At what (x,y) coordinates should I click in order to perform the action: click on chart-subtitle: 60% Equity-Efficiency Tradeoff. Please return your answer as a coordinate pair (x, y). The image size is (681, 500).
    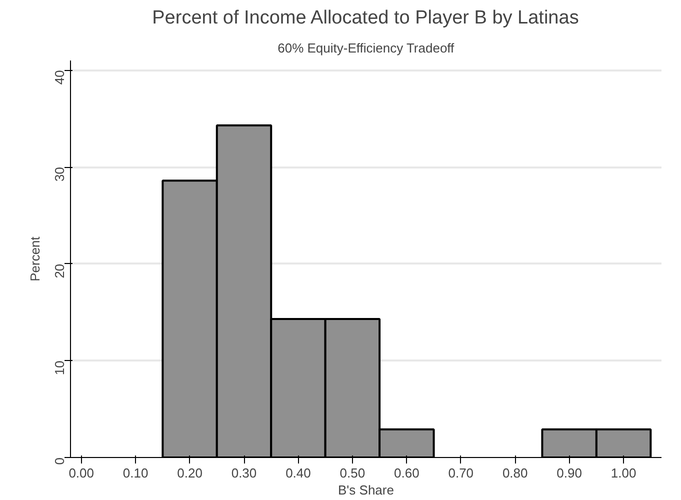
    Looking at the image, I should click on (366, 48).